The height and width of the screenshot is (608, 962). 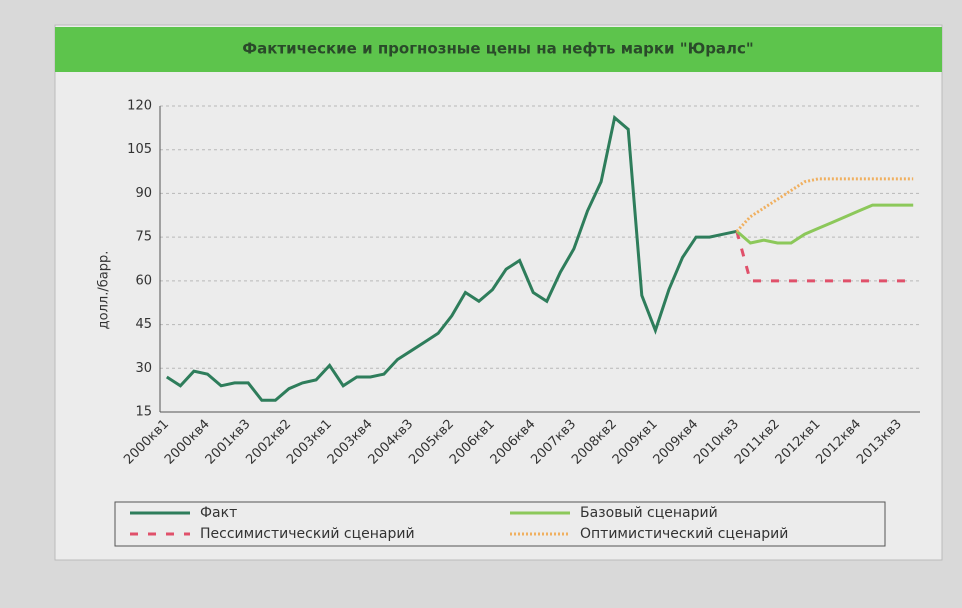 I want to click on legend-label: Пессимистический сценарий, so click(x=307, y=534).